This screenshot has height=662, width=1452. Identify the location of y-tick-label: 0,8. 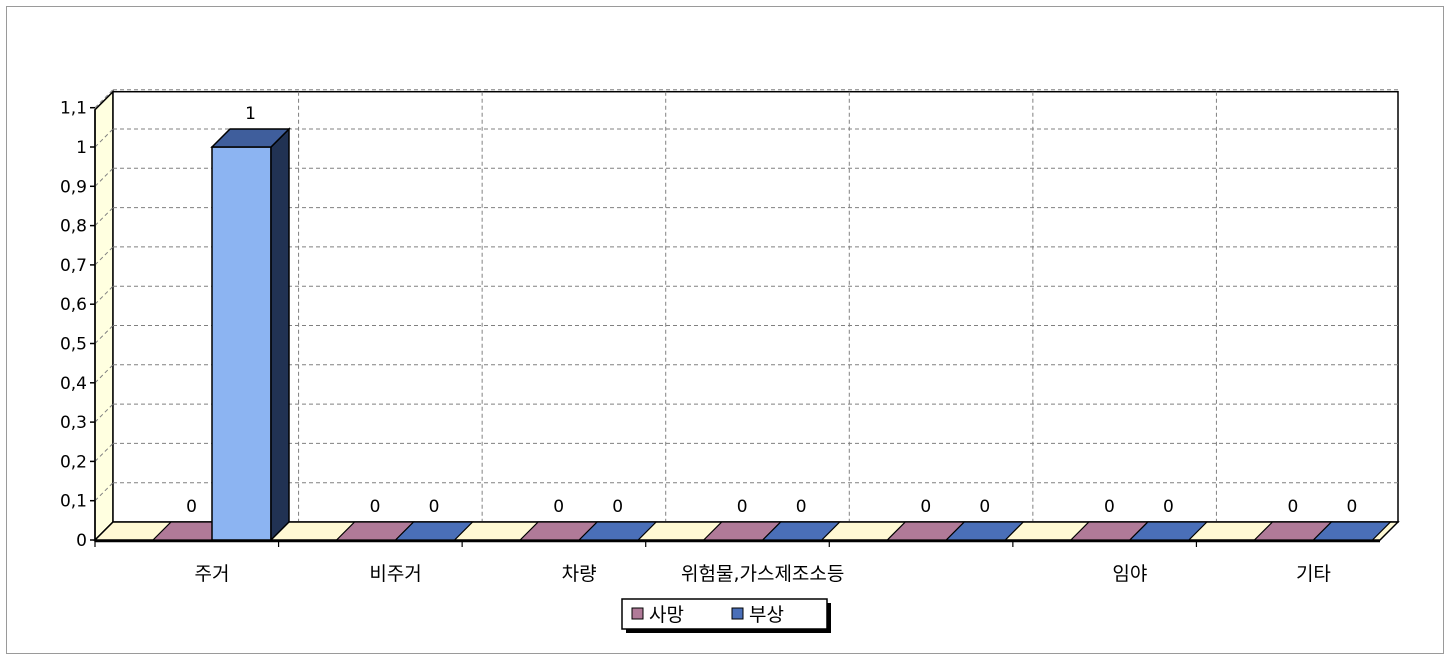
(73, 227).